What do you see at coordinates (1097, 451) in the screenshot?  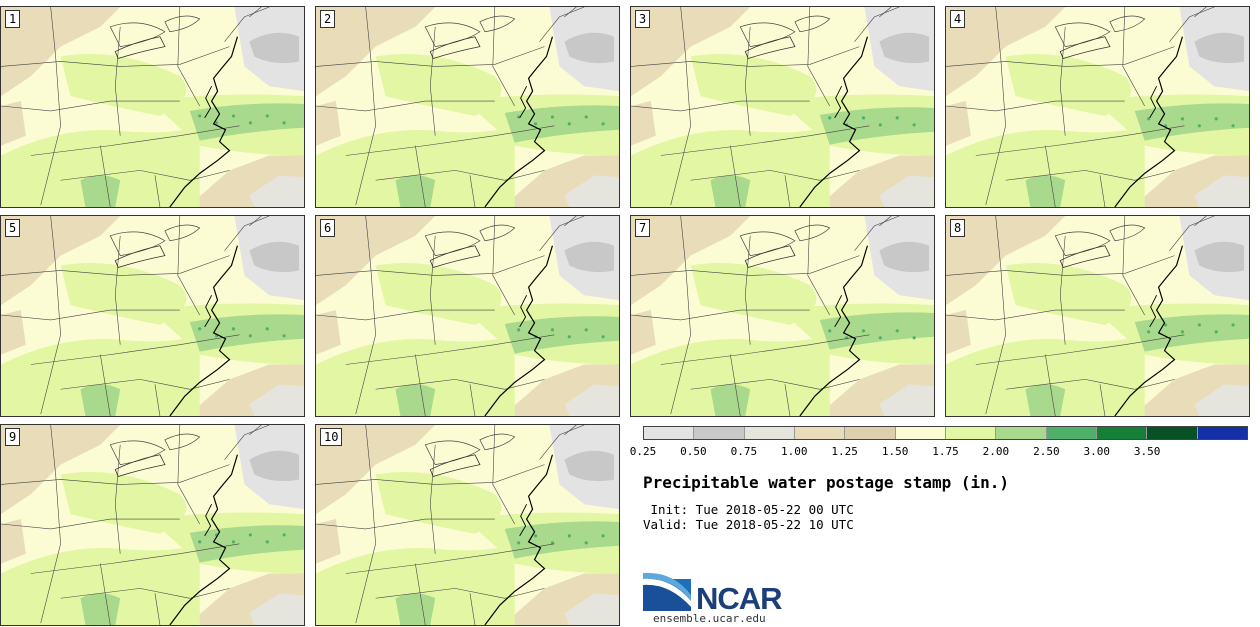 I see `colorbar-tick-label: 3.00` at bounding box center [1097, 451].